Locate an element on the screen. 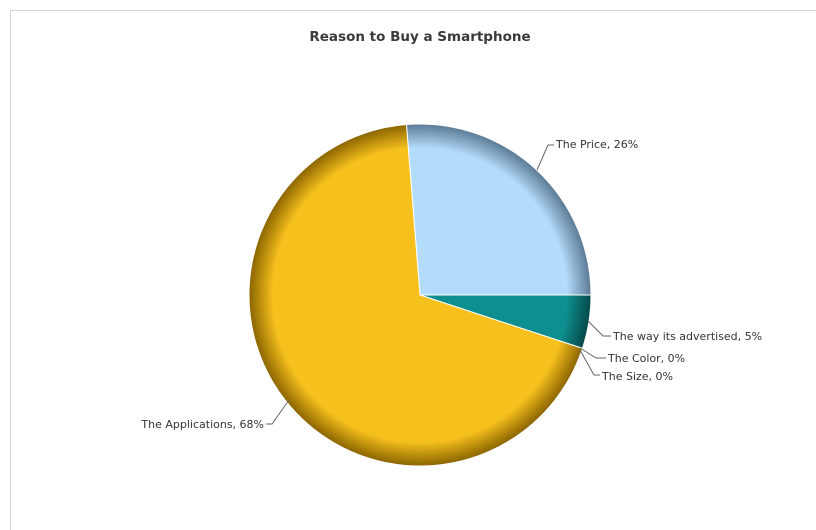 This screenshot has height=530, width=816. data-label-the-color: The Color, 0% is located at coordinates (646, 358).